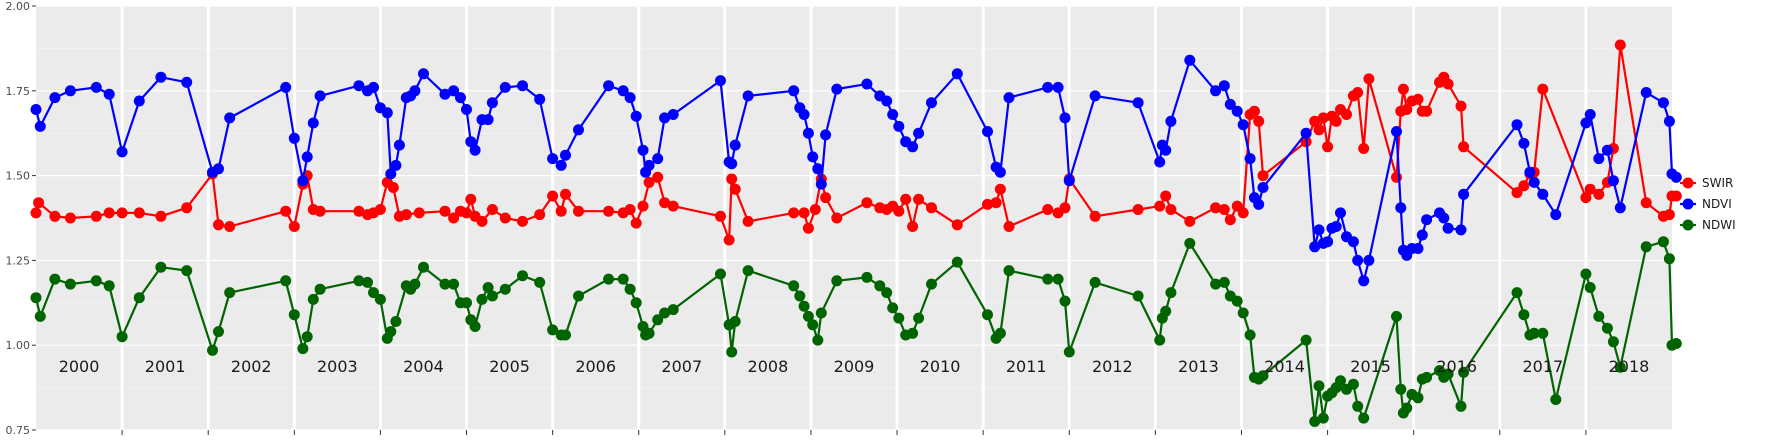  Describe the element at coordinates (251, 366) in the screenshot. I see `year-label: 2002` at that location.